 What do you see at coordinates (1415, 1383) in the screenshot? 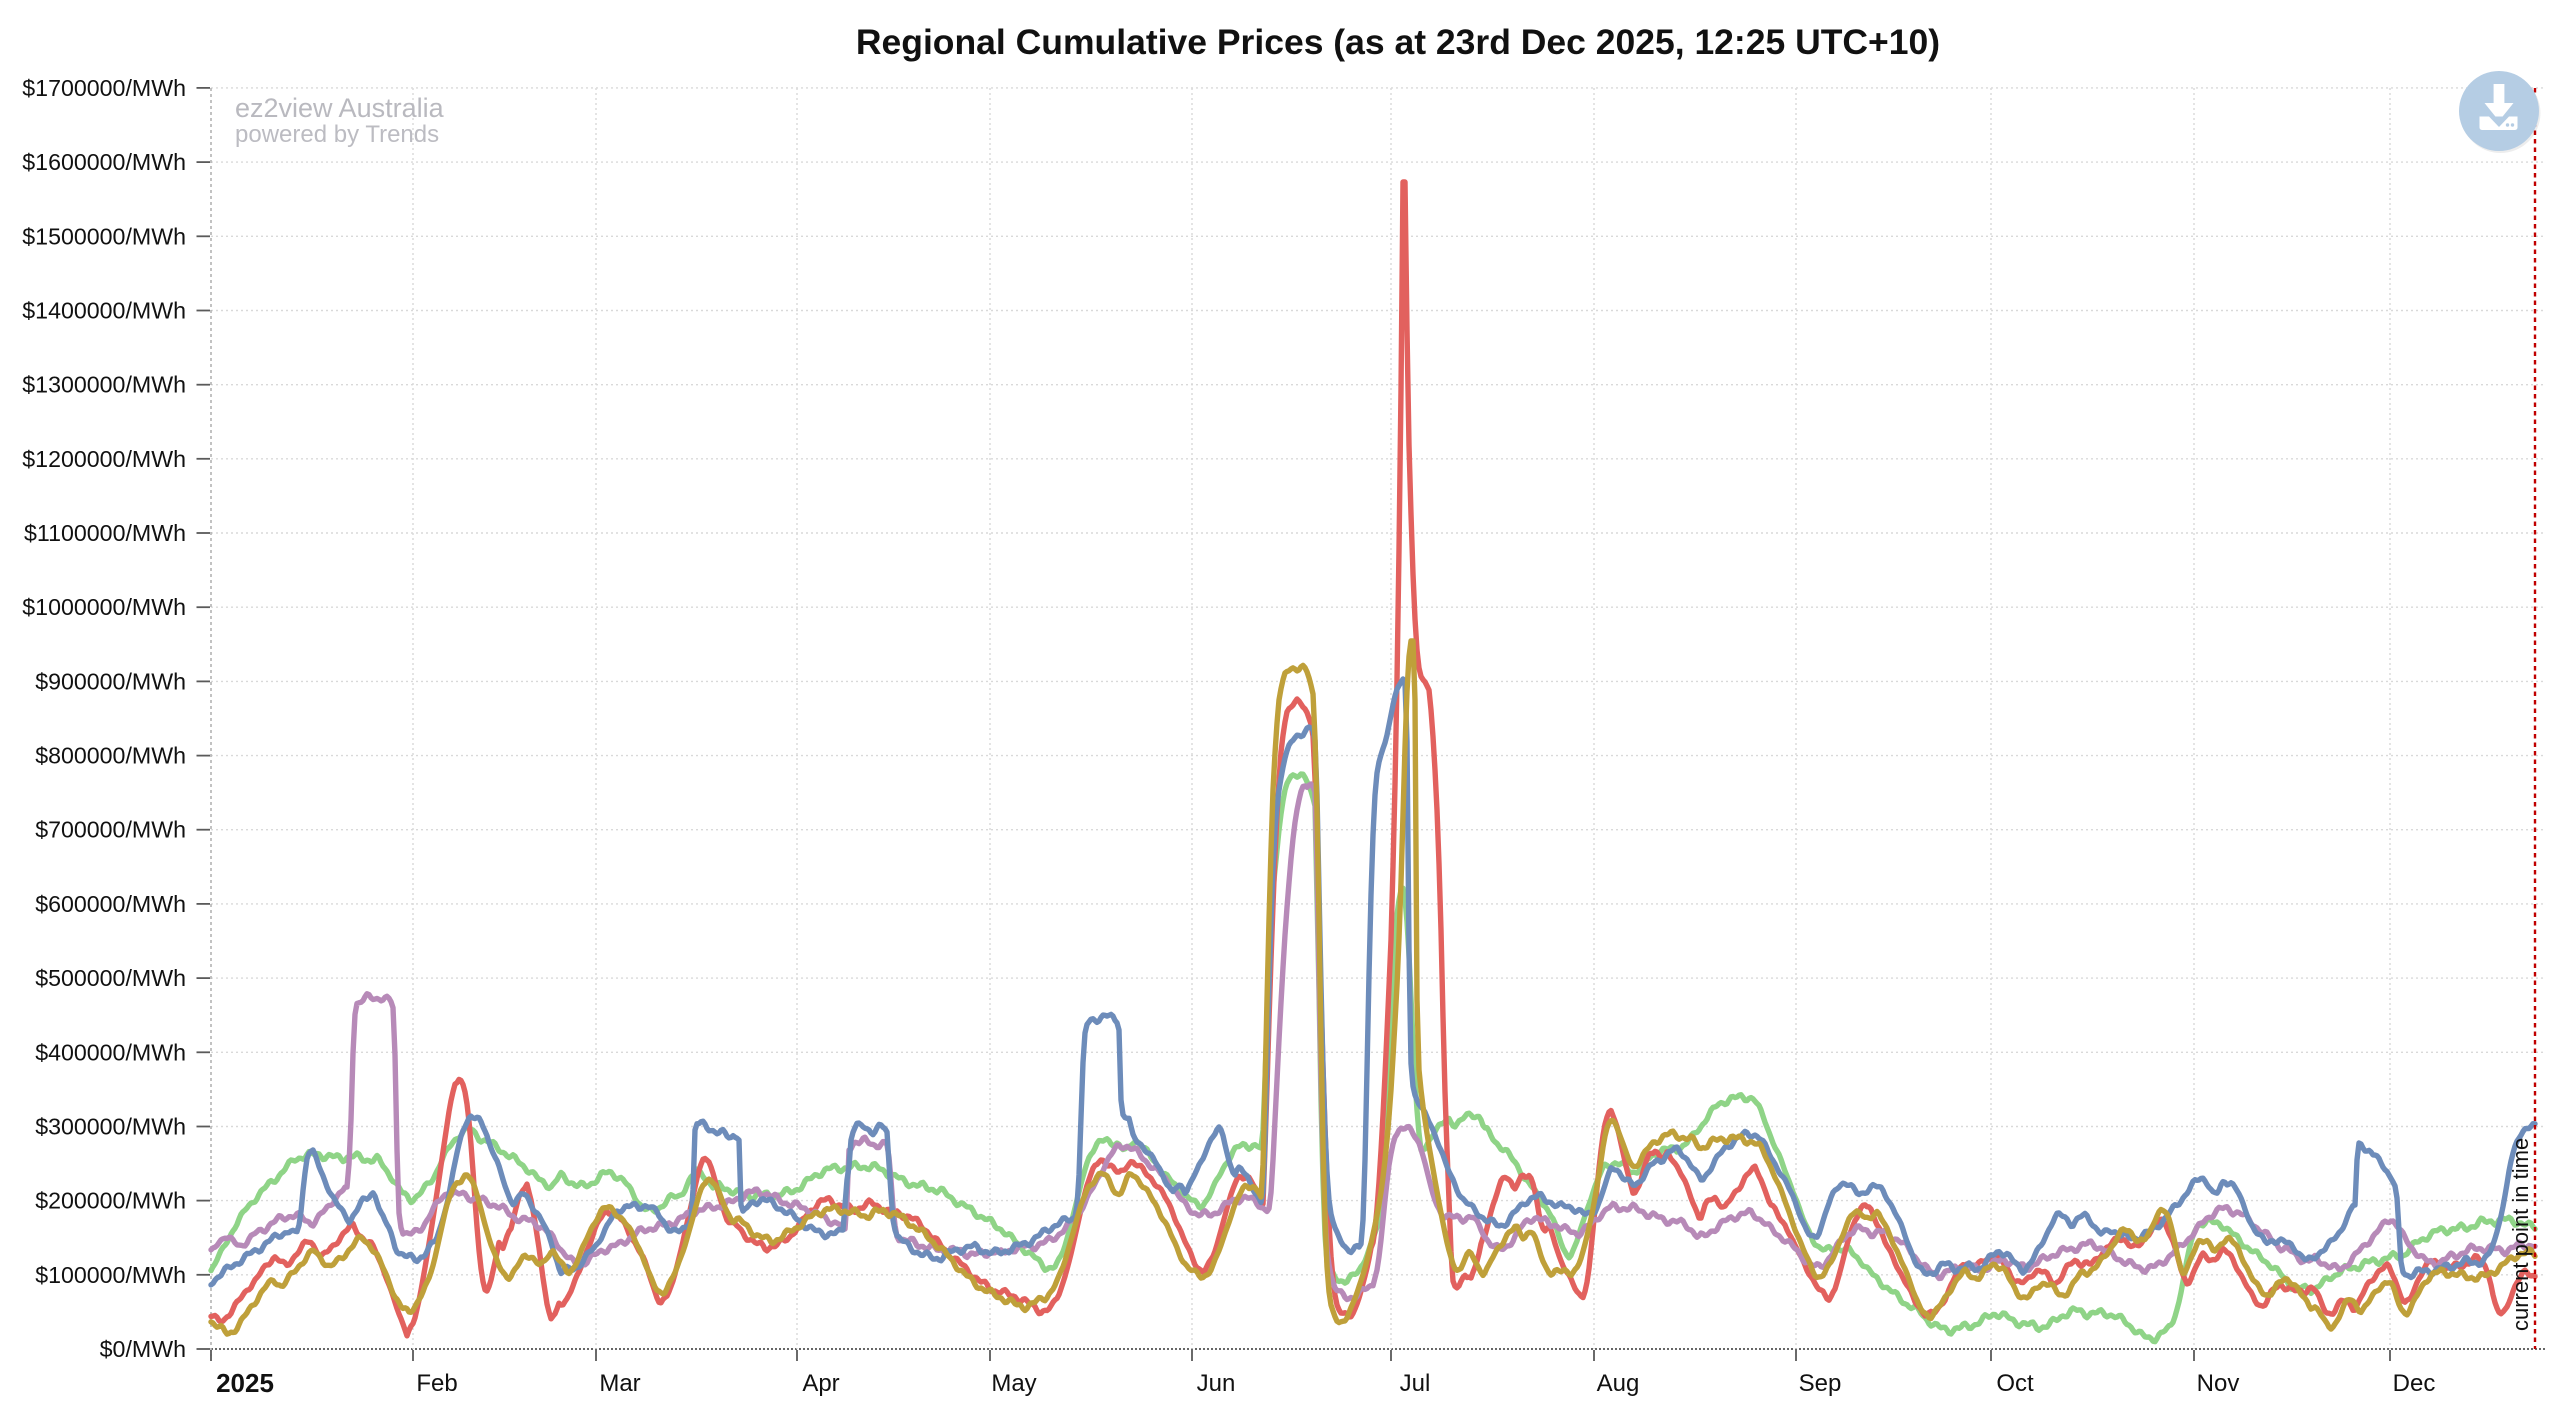
I see `svg-text: Jul` at bounding box center [1415, 1383].